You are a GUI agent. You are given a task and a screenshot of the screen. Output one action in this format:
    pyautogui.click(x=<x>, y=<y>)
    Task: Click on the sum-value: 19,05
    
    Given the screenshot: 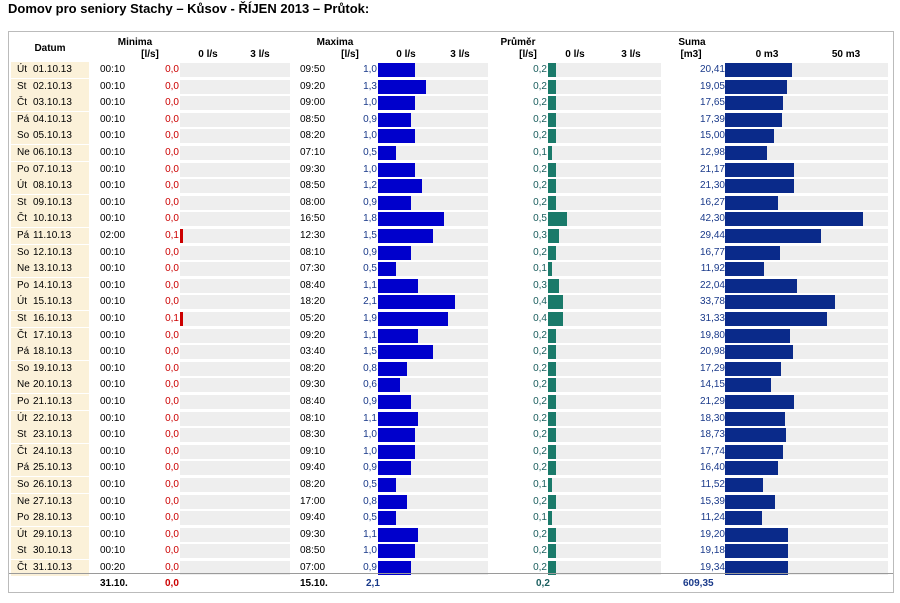 What is the action you would take?
    pyautogui.click(x=712, y=86)
    